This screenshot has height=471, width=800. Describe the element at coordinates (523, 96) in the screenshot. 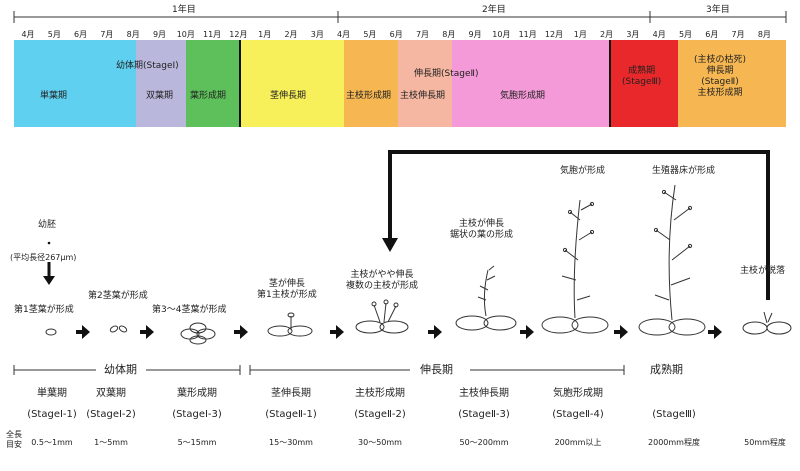

I see `band-label: 気胞形成期` at that location.